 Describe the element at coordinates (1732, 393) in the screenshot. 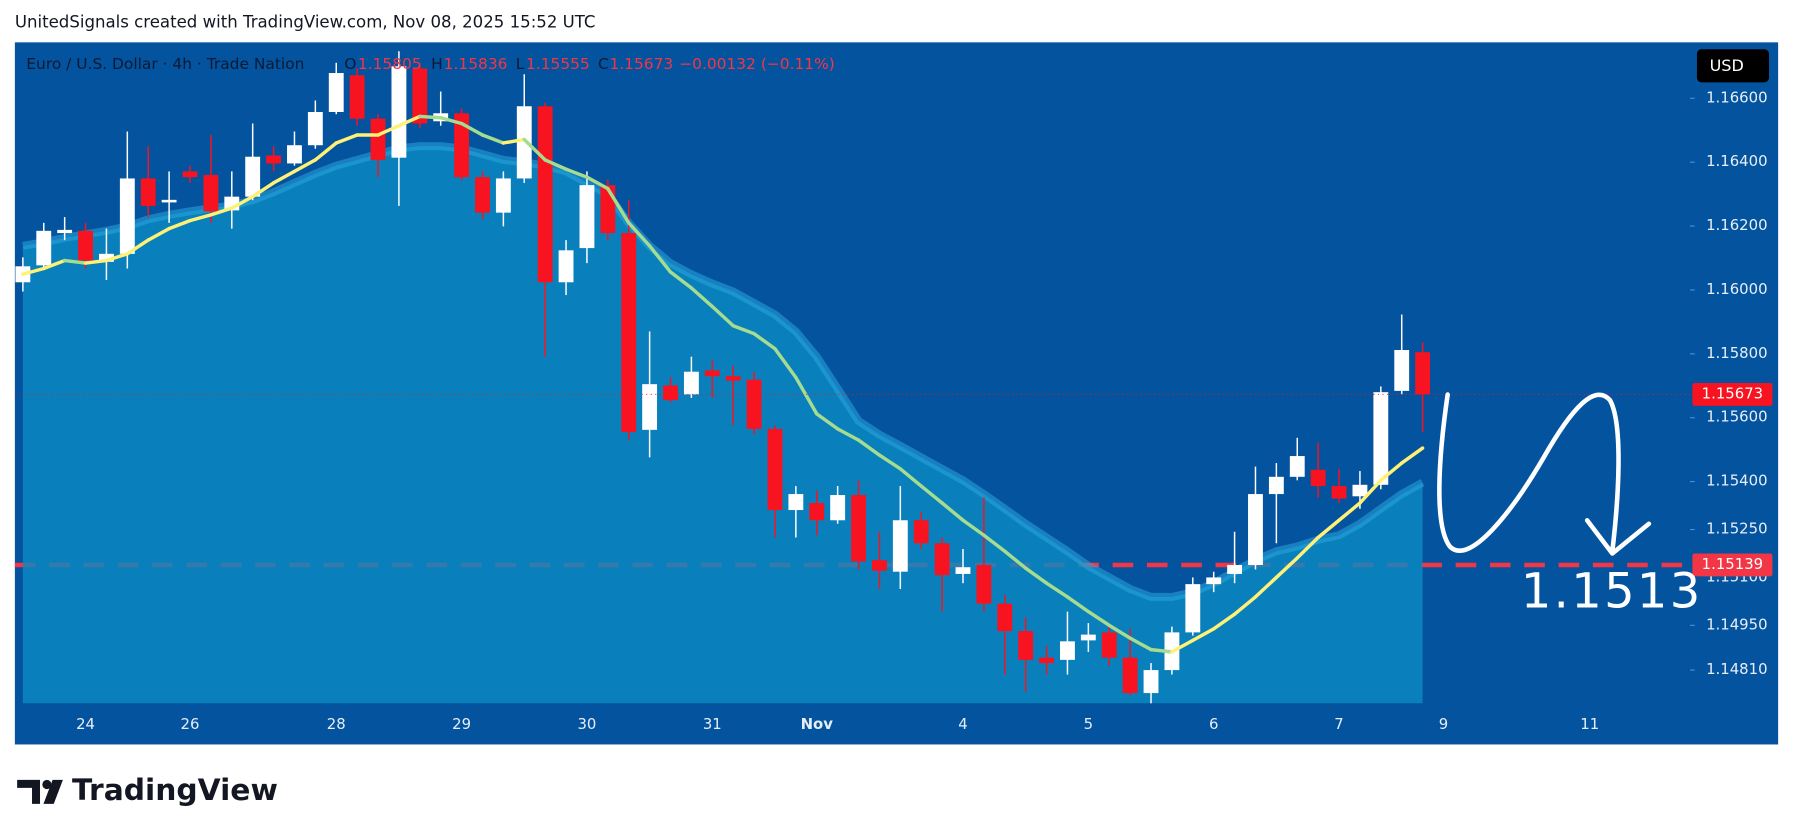

I see `last-price-label: 1.15673` at that location.